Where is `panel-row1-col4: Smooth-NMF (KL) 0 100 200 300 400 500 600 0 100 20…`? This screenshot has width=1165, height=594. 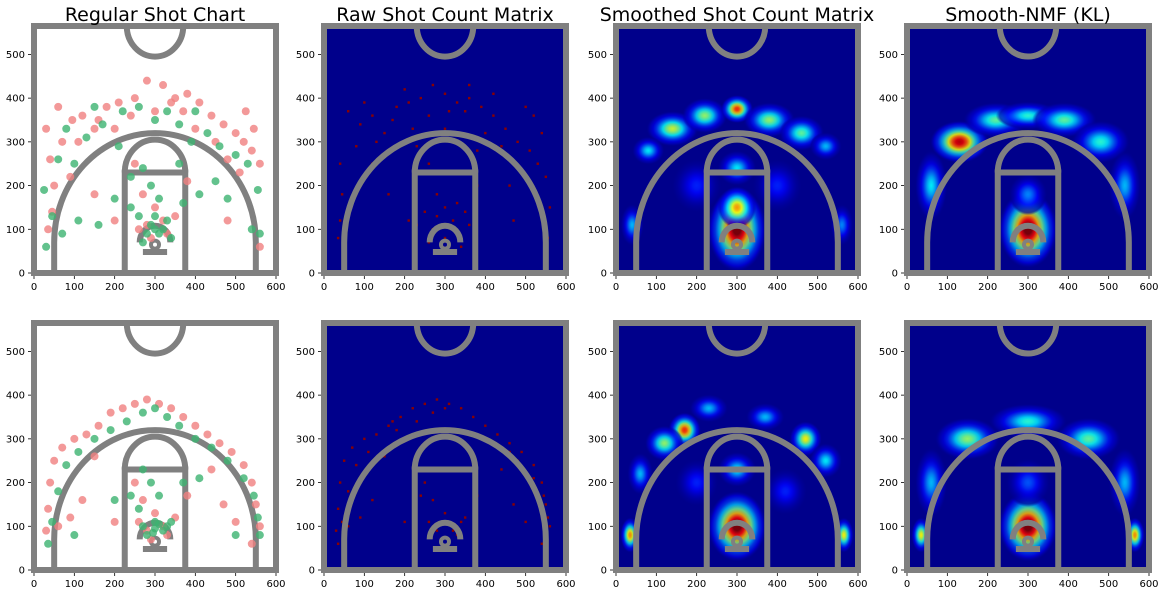
panel-row1-col4: Smooth-NMF (KL) 0 100 200 300 400 500 600 0 100 20… is located at coordinates (1019, 148).